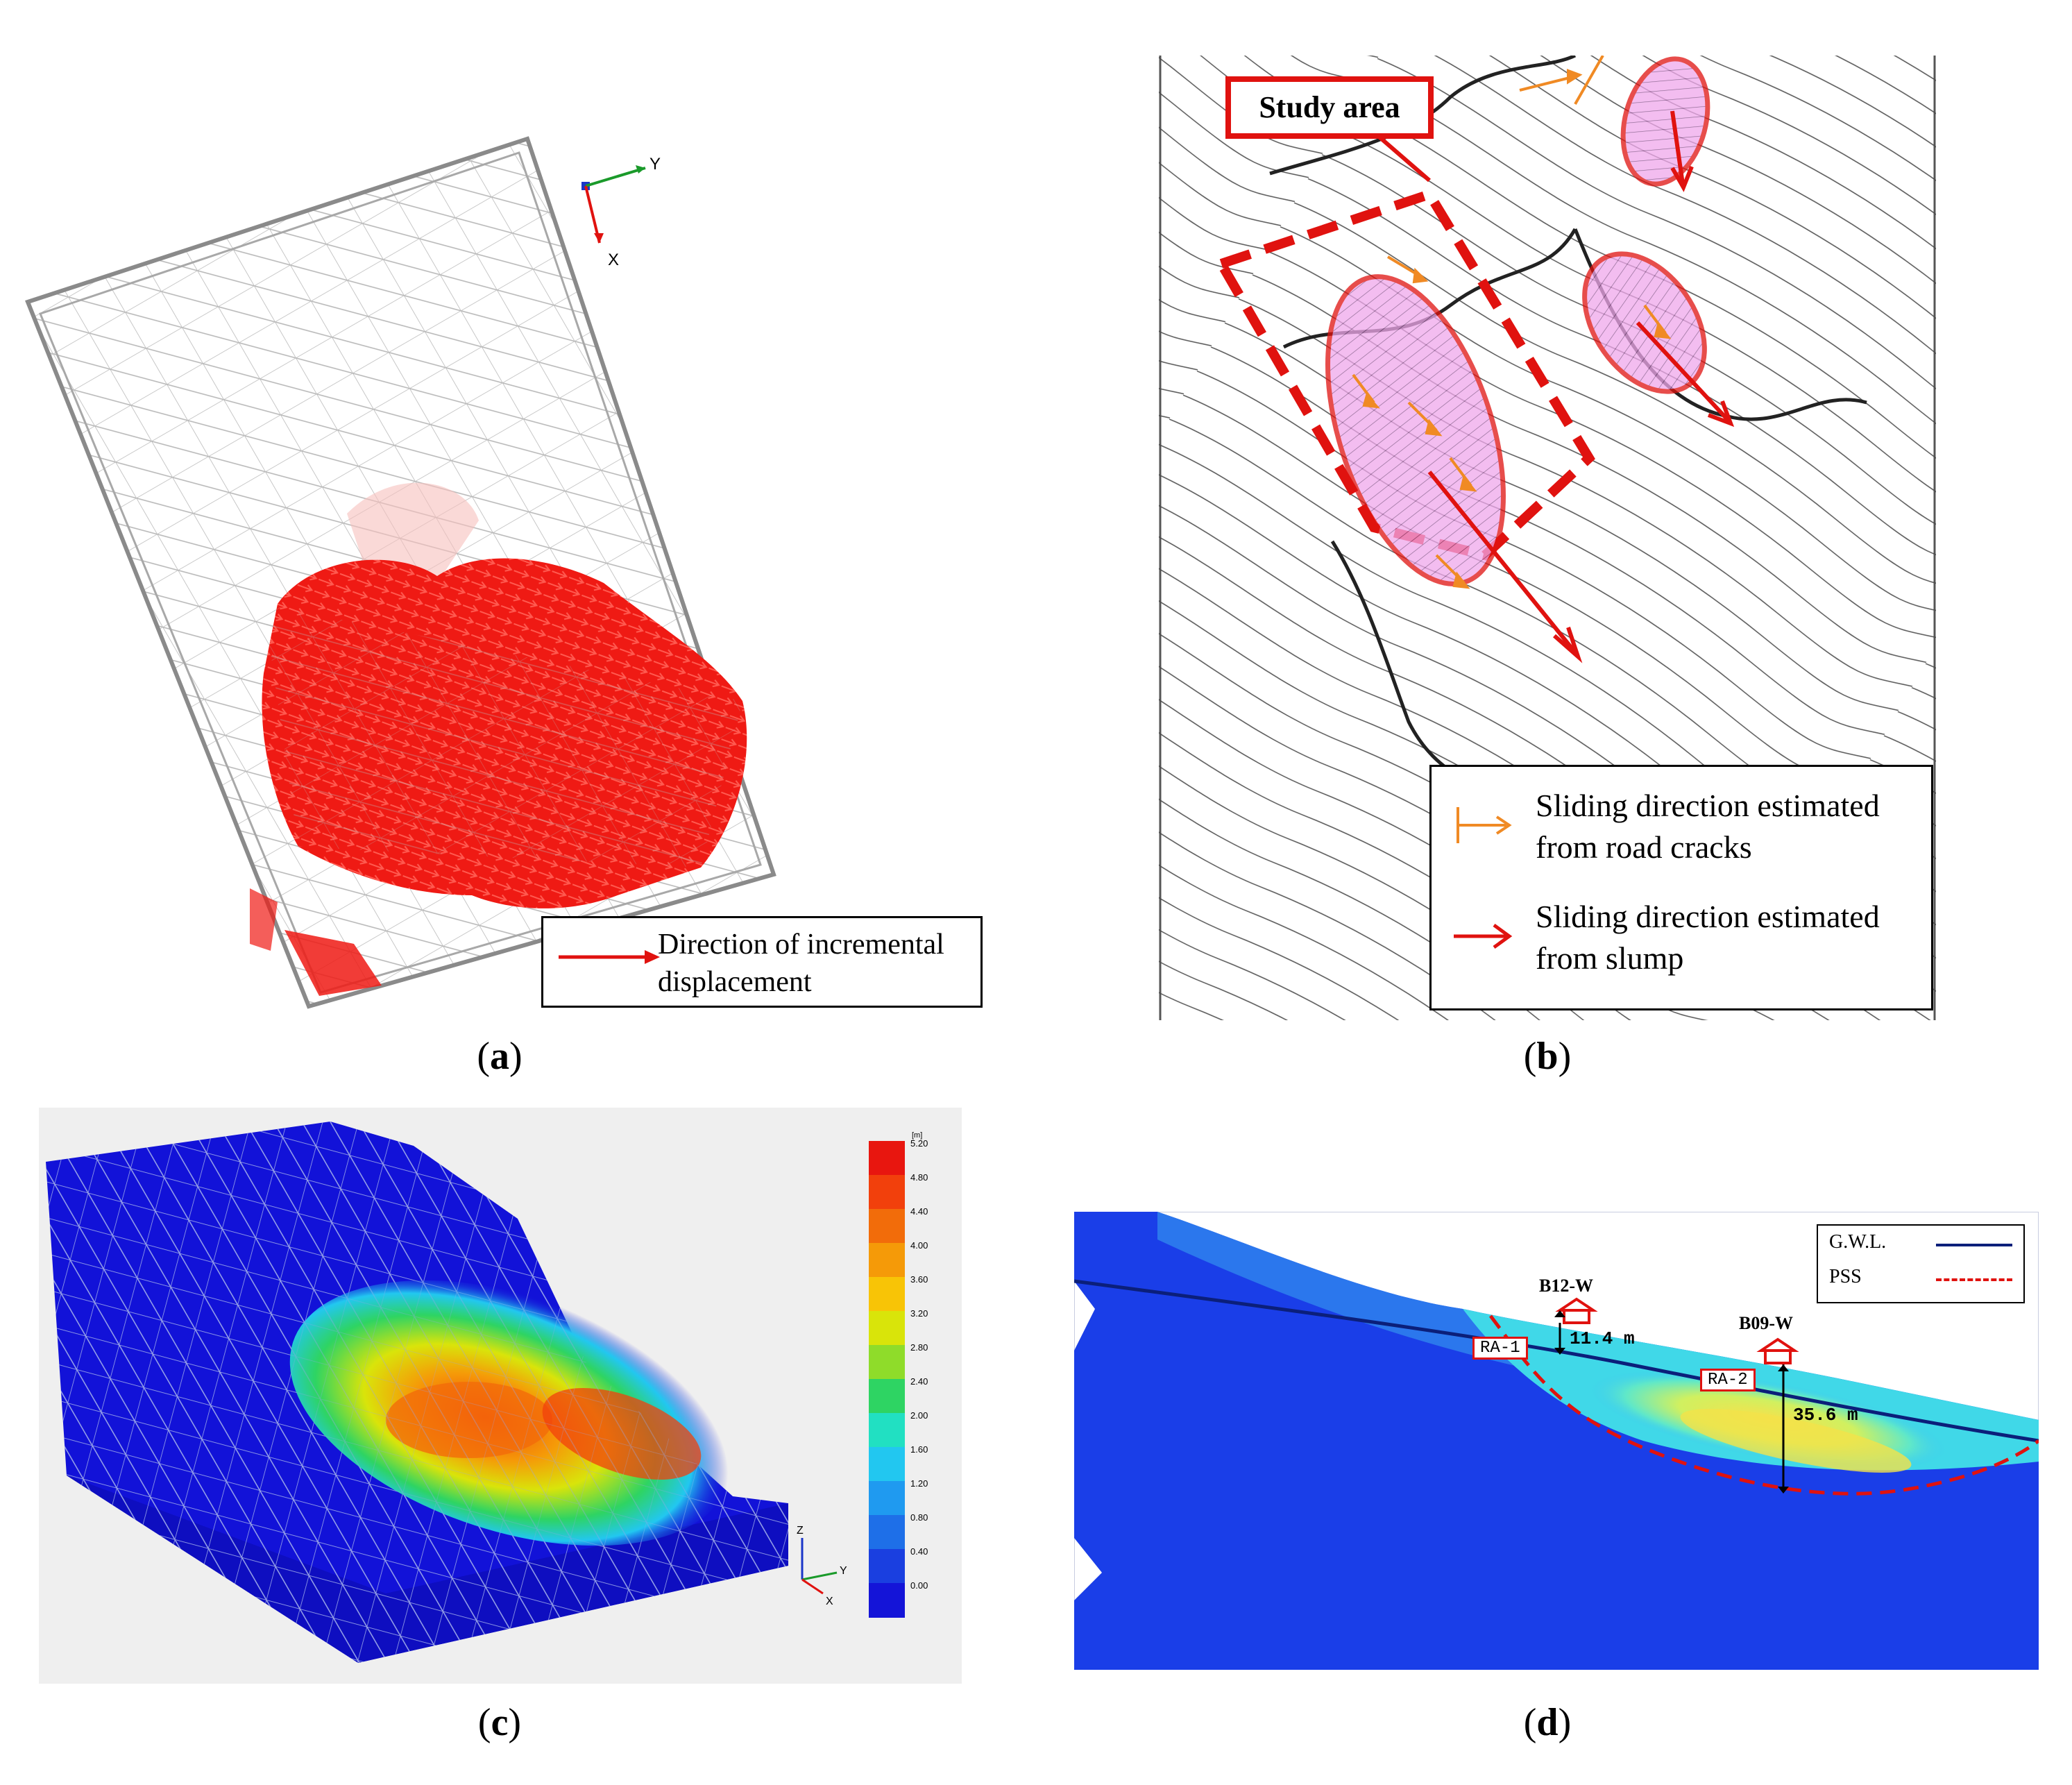  I want to click on crack-arrow-icon, so click(1484, 825).